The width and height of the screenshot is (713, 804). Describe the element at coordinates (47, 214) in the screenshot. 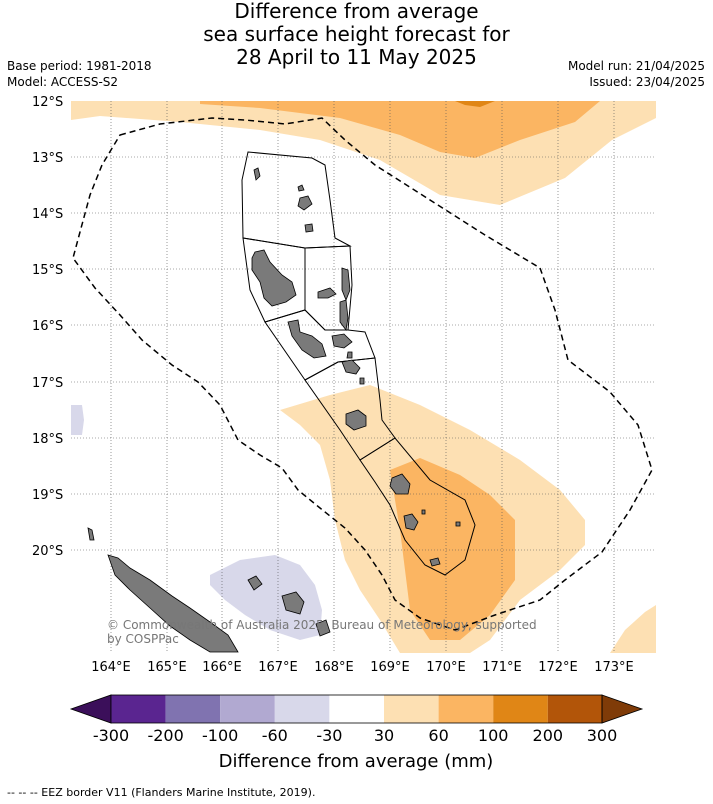

I see `lat-label-14s: 14°S` at that location.